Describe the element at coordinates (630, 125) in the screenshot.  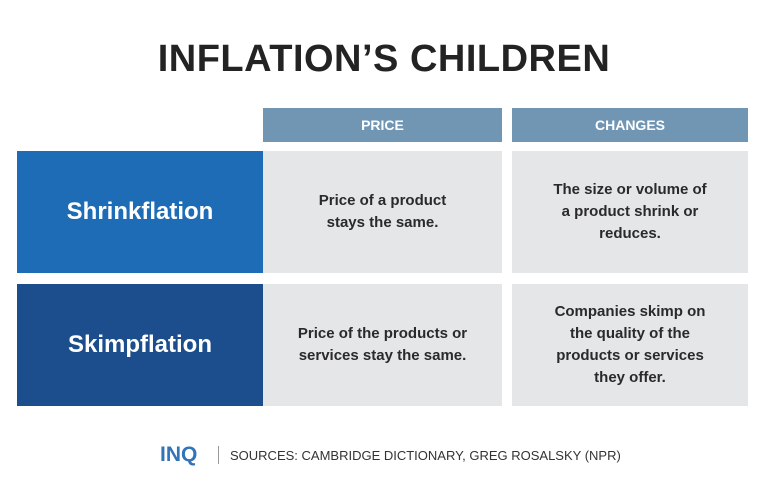
I see `column-header: CHANGES` at that location.